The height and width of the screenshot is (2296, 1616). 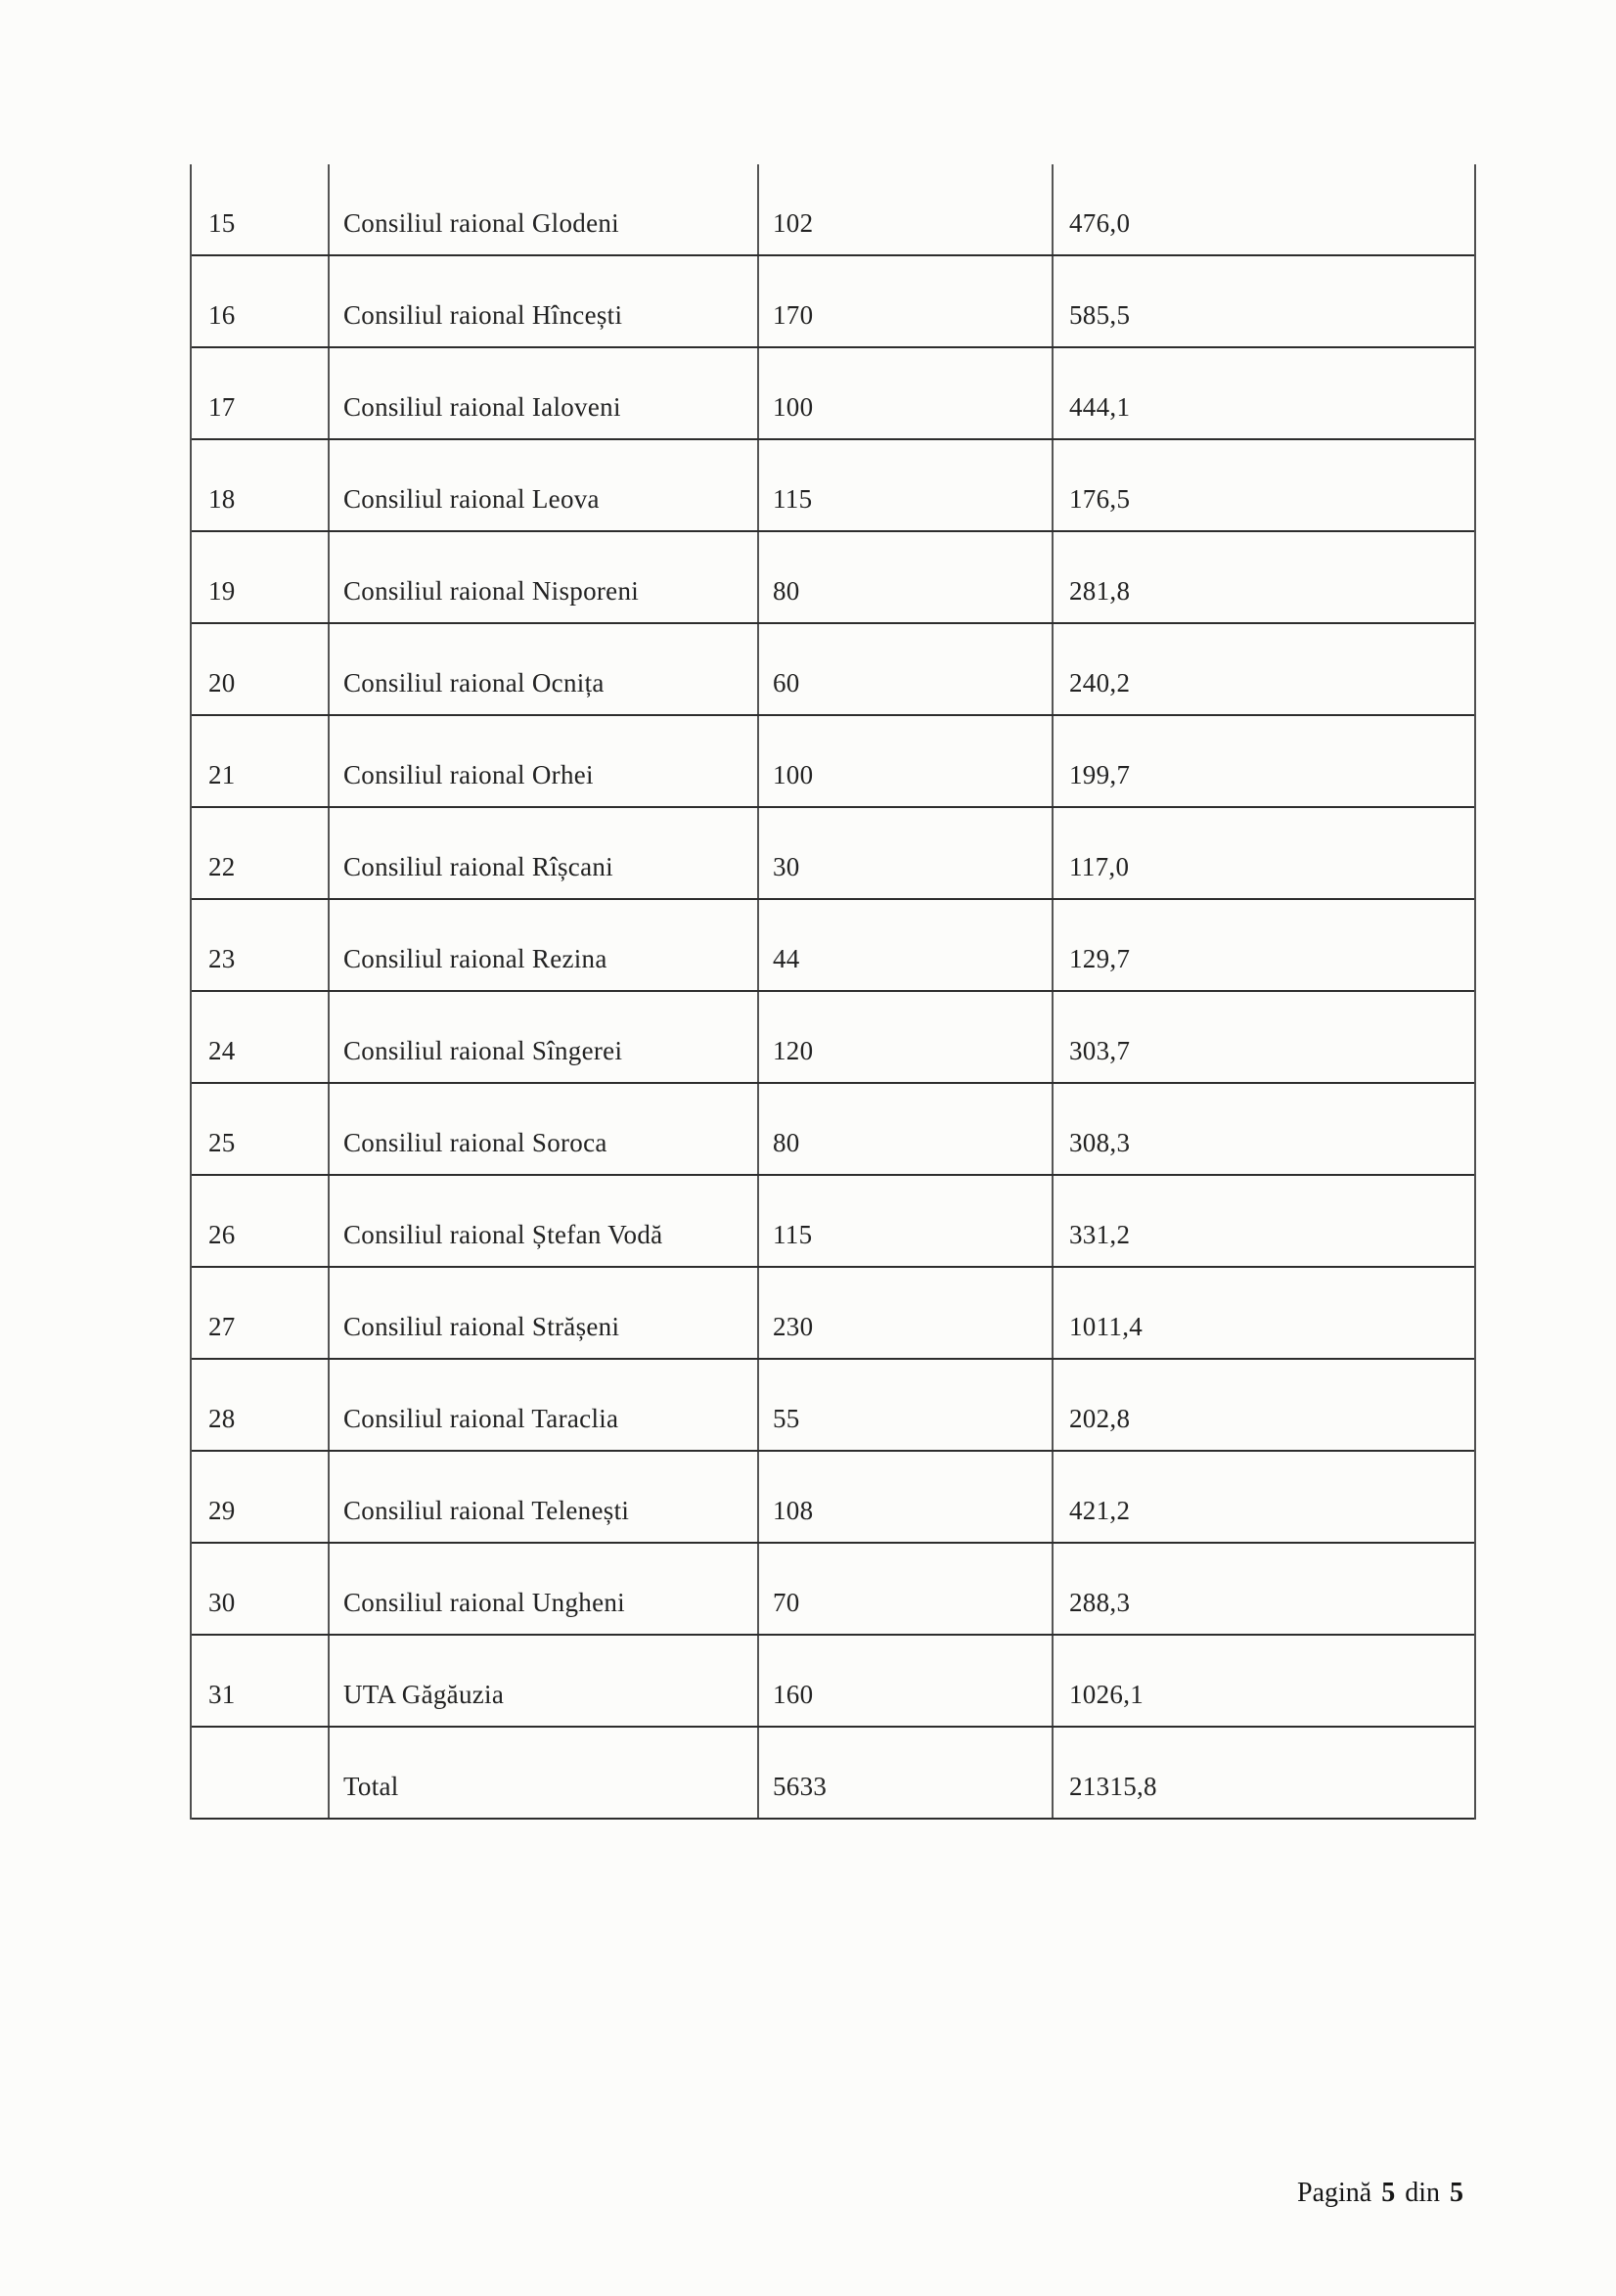 What do you see at coordinates (1388, 2193) in the screenshot?
I see `footer-current-page: 5` at bounding box center [1388, 2193].